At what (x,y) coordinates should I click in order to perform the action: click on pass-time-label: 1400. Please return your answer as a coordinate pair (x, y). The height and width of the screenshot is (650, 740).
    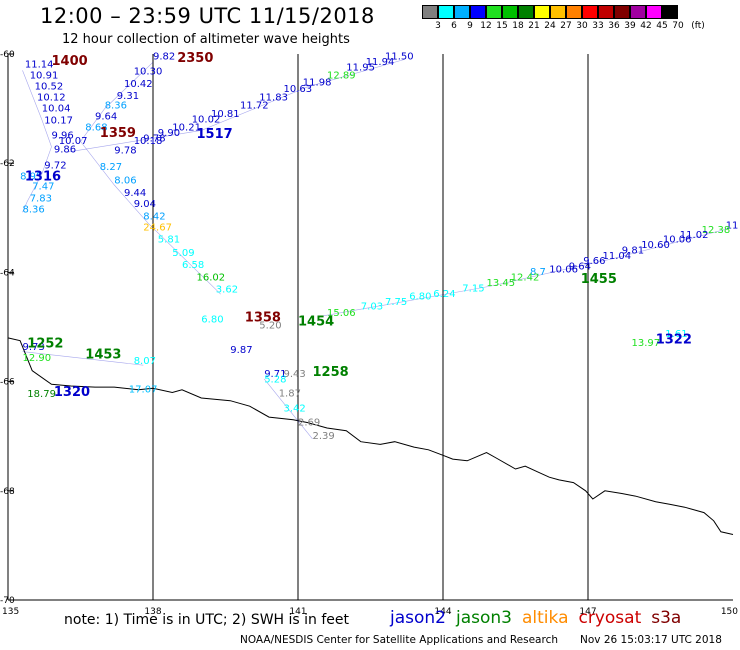
    Looking at the image, I should click on (70, 61).